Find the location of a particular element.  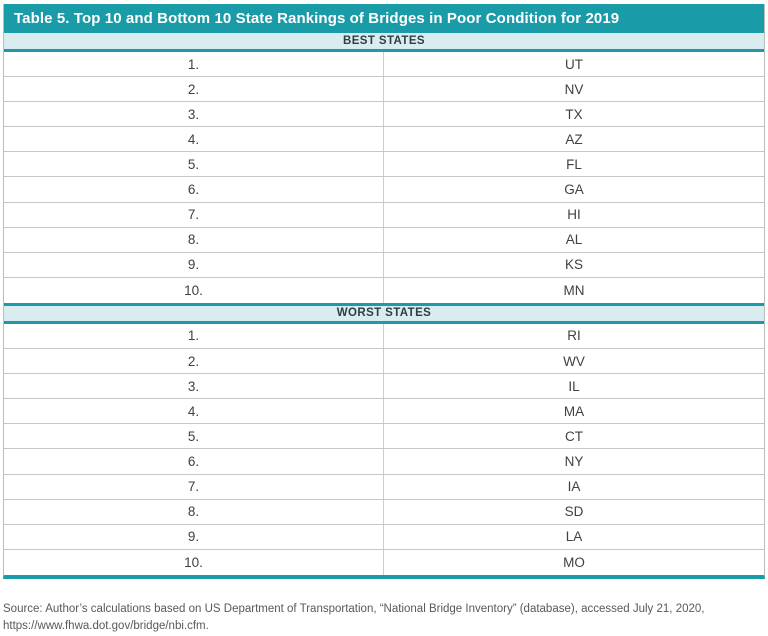

table-row: 1. RI is located at coordinates (384, 336).